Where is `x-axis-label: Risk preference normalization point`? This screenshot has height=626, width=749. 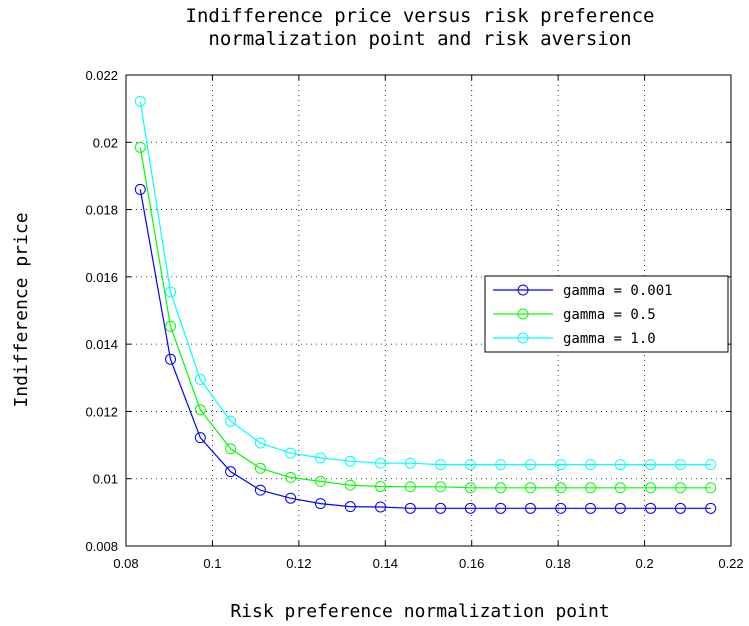
x-axis-label: Risk preference normalization point is located at coordinates (419, 611).